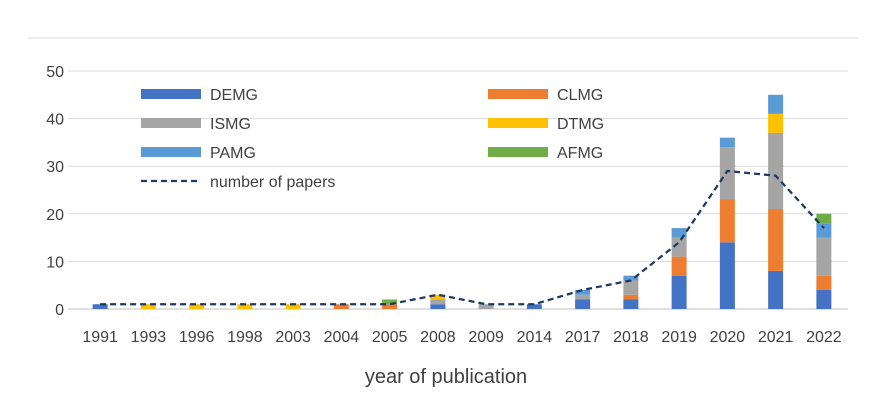 The width and height of the screenshot is (881, 404). I want to click on x-tick-label: 2004, so click(342, 337).